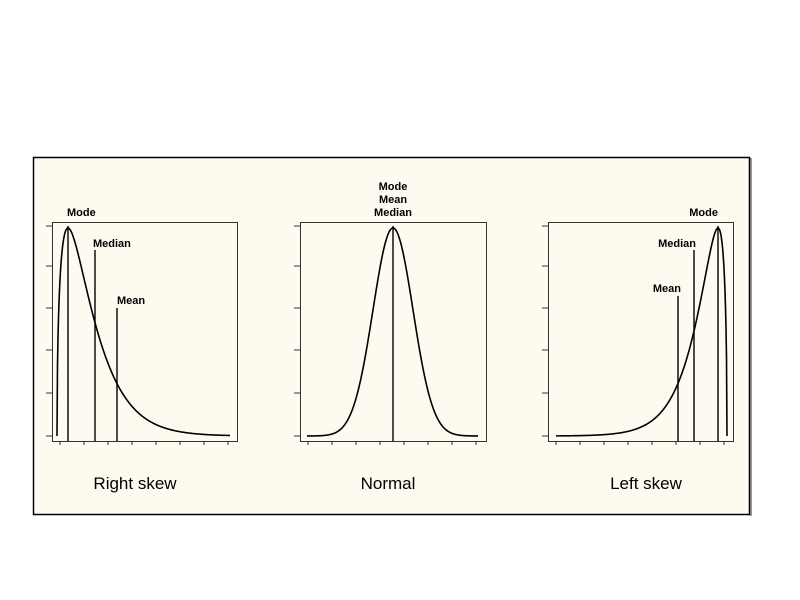 The width and height of the screenshot is (800, 600). Describe the element at coordinates (388, 483) in the screenshot. I see `caption: Normal` at that location.